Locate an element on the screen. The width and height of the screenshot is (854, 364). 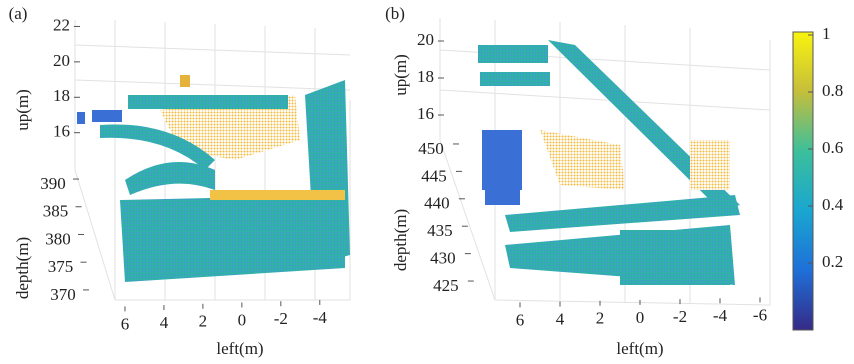
y-tick-label: 385 is located at coordinates (56, 211).